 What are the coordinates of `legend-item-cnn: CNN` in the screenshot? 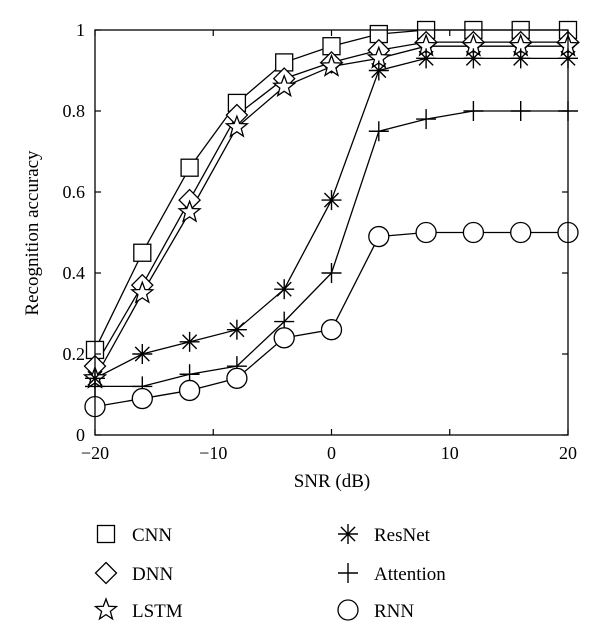 It's located at (134, 535).